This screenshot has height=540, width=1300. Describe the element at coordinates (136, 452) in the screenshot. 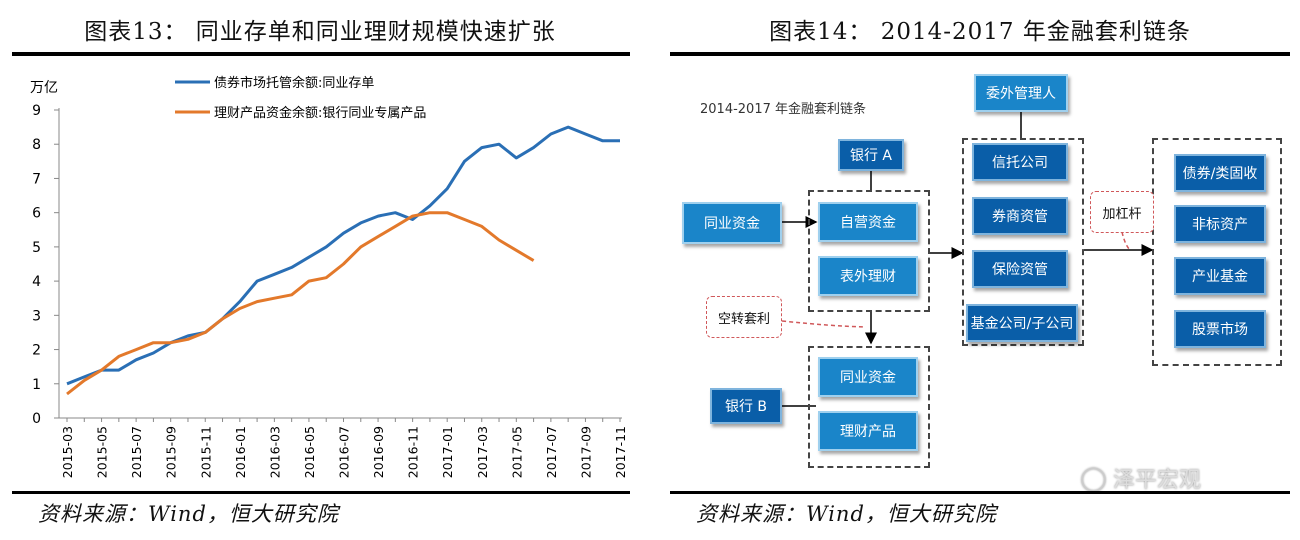

I see `x-tick-label: 2015-07` at that location.